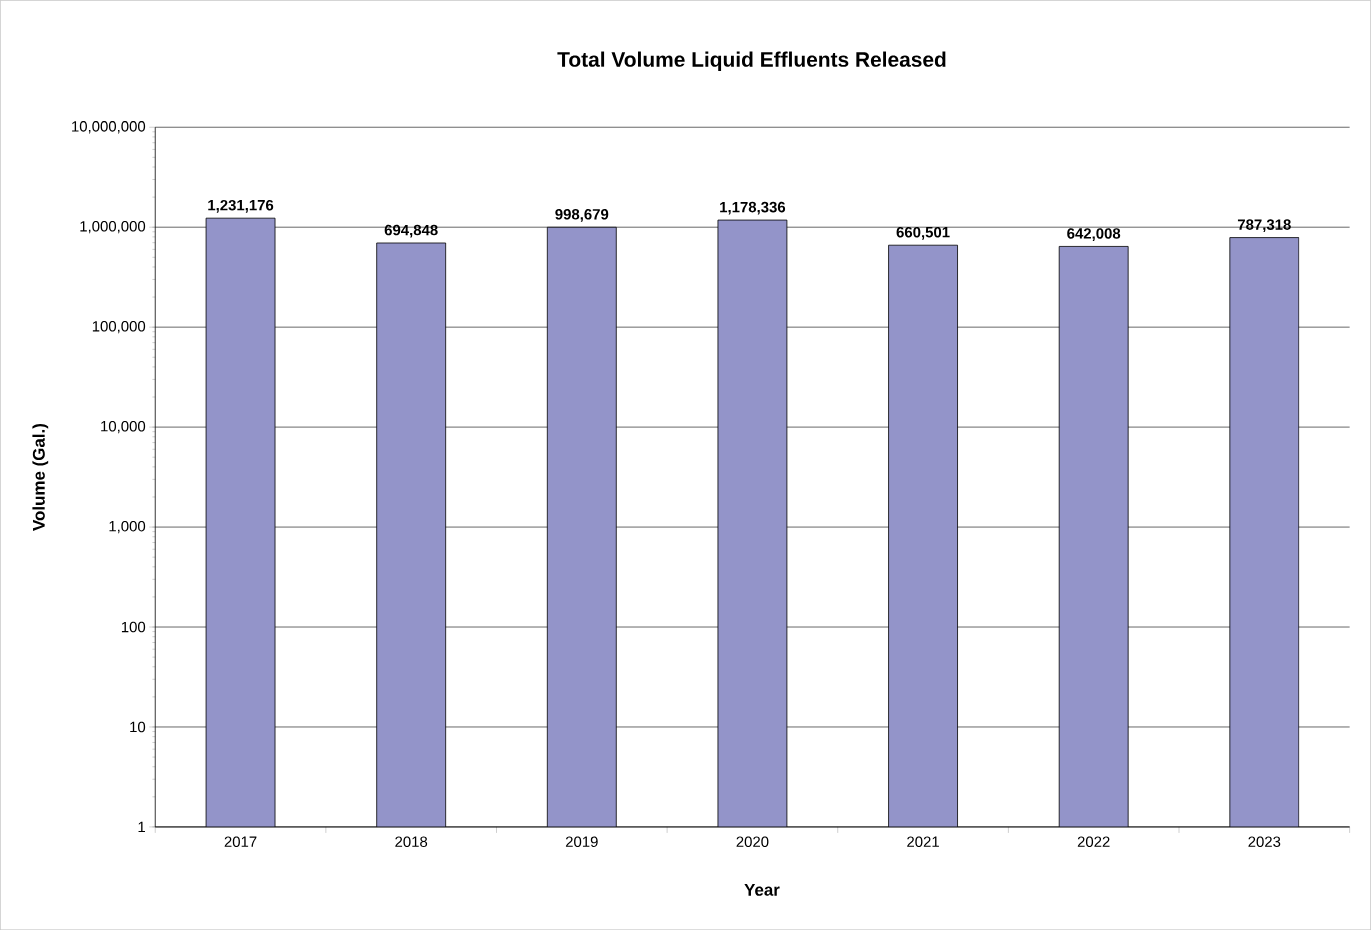 This screenshot has height=930, width=1371. Describe the element at coordinates (1094, 234) in the screenshot. I see `data-label: 642,008` at that location.